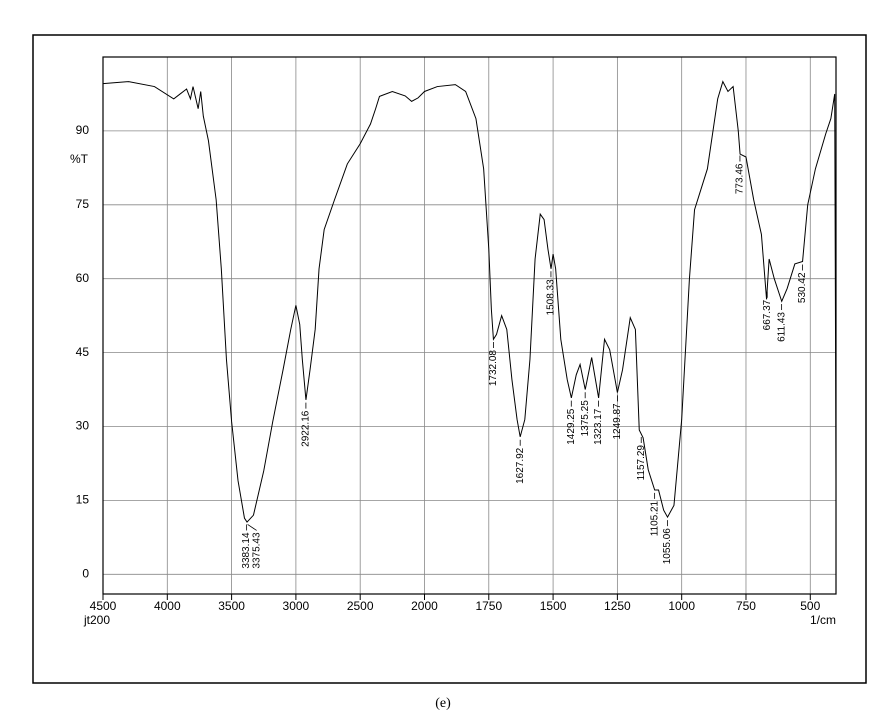  What do you see at coordinates (306, 428) in the screenshot?
I see `peak-label: 2922.16` at bounding box center [306, 428].